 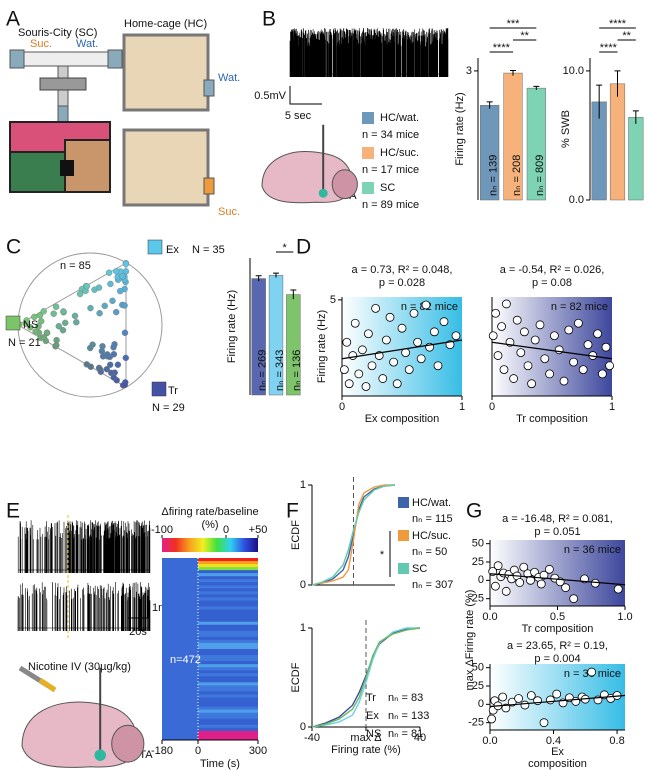 What do you see at coordinates (66, 121) in the screenshot?
I see `souris-city-drawing` at bounding box center [66, 121].